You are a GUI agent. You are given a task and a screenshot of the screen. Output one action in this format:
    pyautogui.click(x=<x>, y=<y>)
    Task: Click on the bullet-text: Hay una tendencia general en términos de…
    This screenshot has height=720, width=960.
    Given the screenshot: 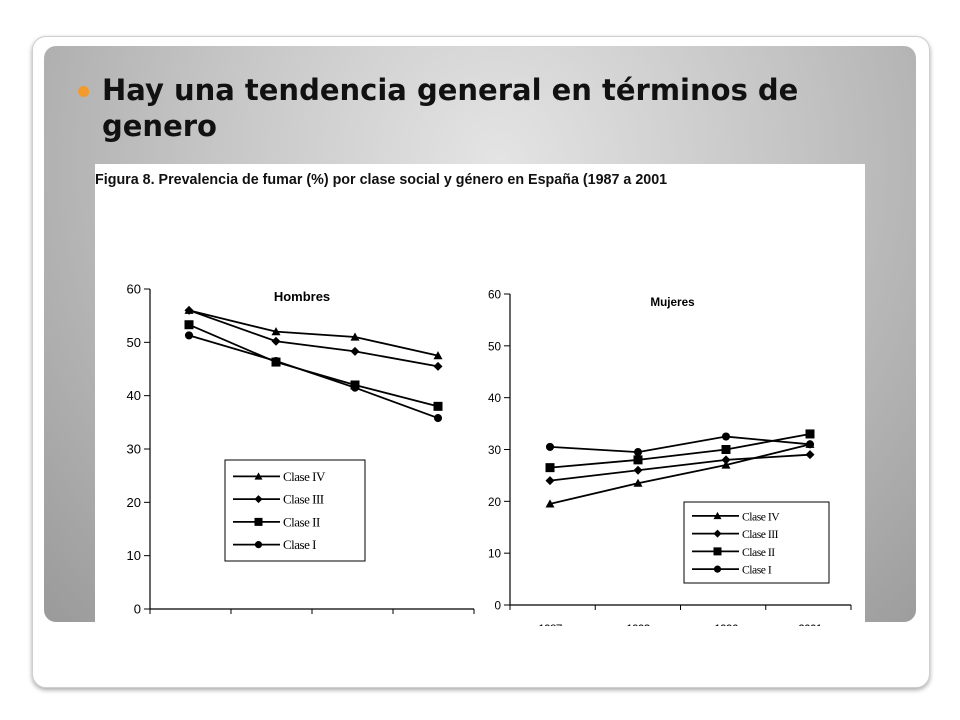 What is the action you would take?
    pyautogui.click(x=450, y=108)
    